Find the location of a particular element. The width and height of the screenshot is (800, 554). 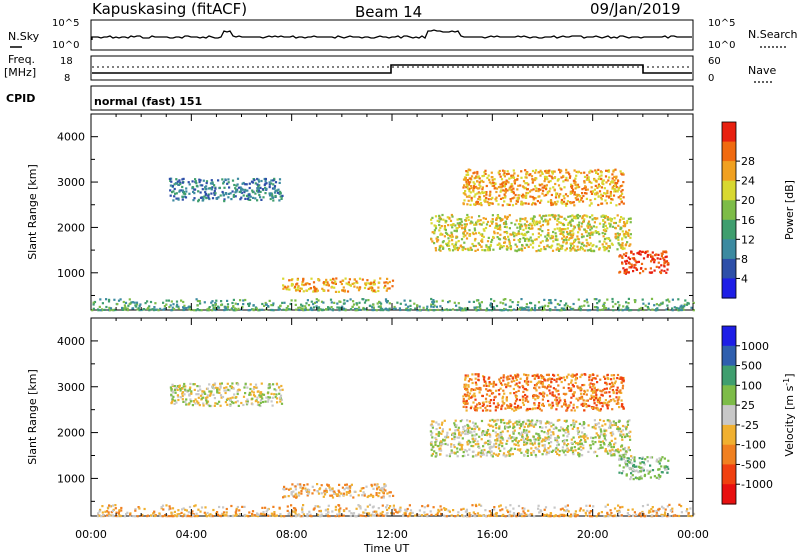

power-colorbar-tick-label: 20 is located at coordinates (748, 200).